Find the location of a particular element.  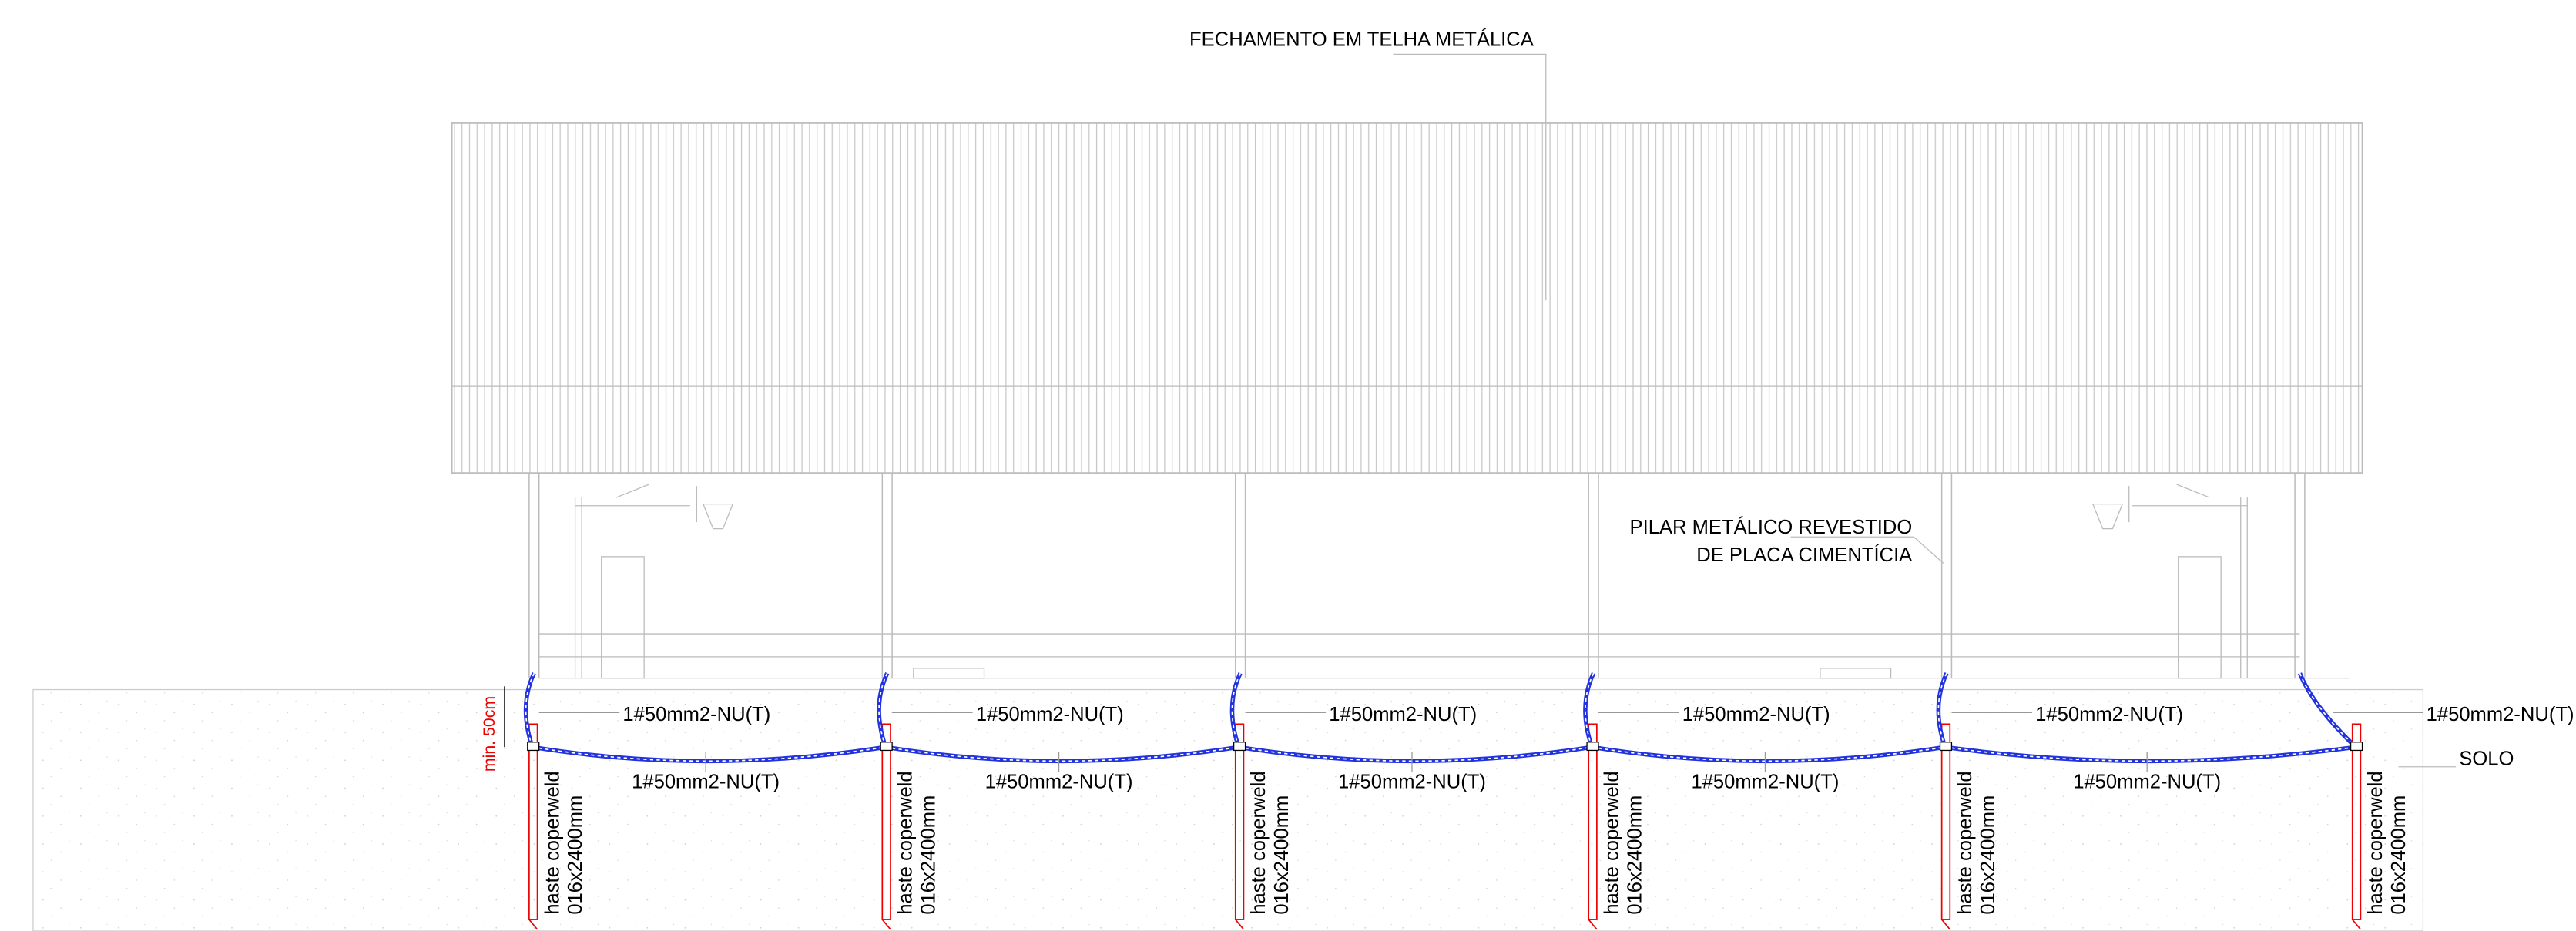

pillar-note: DE PLACA CIMENTÍCIA is located at coordinates (1804, 555).